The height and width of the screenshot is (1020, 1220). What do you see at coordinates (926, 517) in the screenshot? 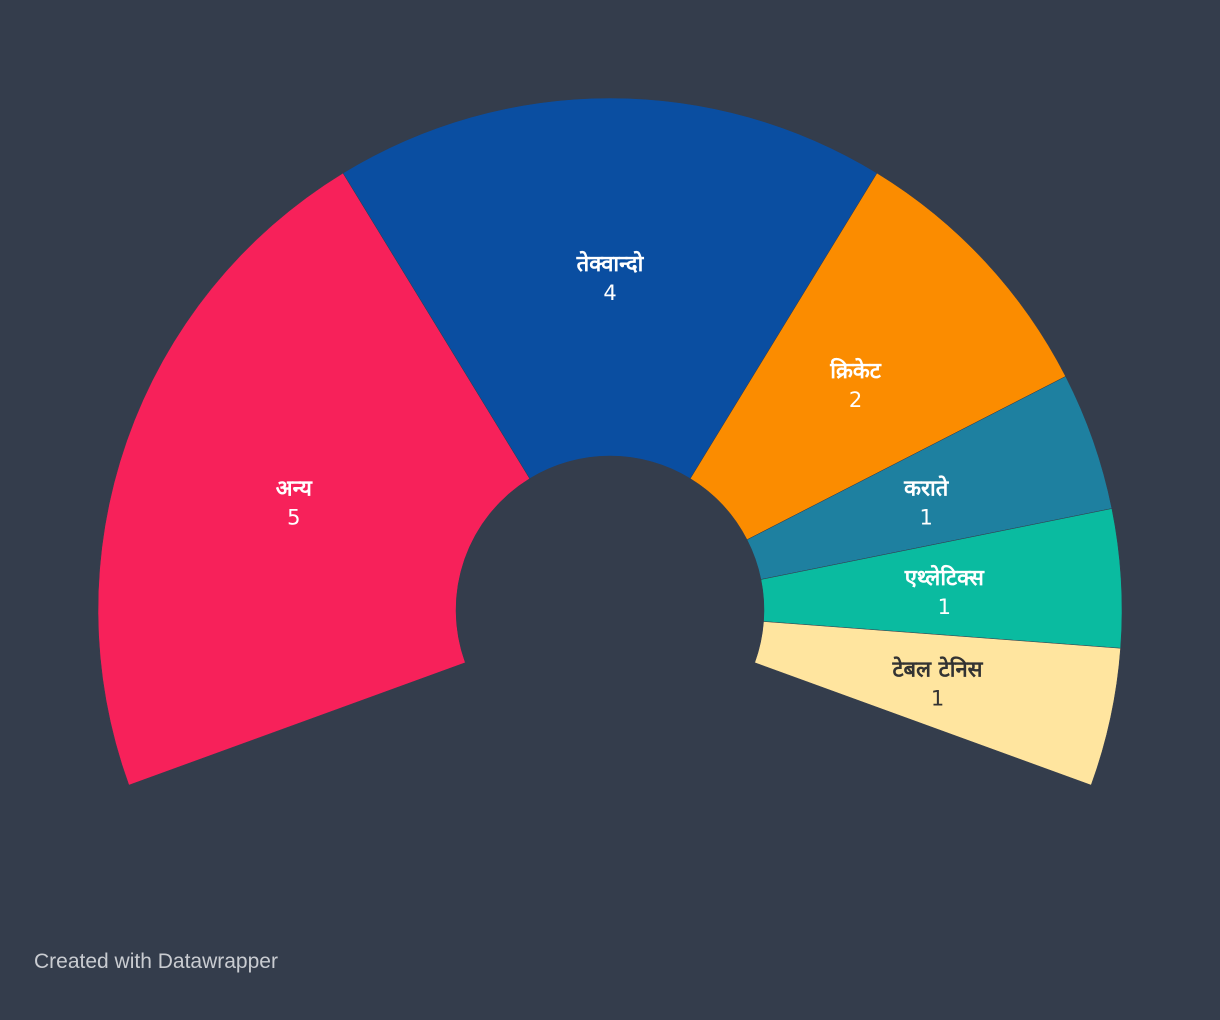
I see `slice-value-3: 1` at bounding box center [926, 517].